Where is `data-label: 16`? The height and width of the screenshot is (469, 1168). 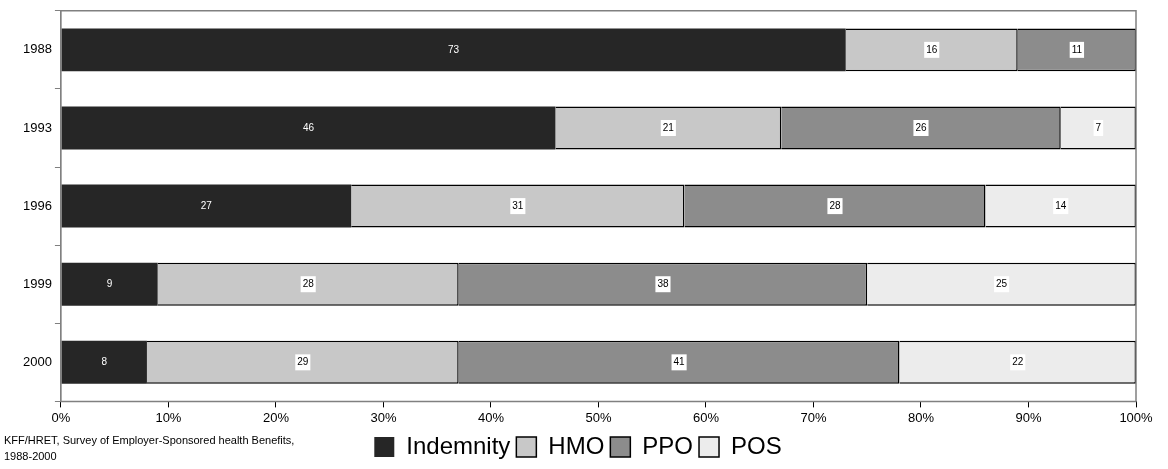
data-label: 16 is located at coordinates (932, 49).